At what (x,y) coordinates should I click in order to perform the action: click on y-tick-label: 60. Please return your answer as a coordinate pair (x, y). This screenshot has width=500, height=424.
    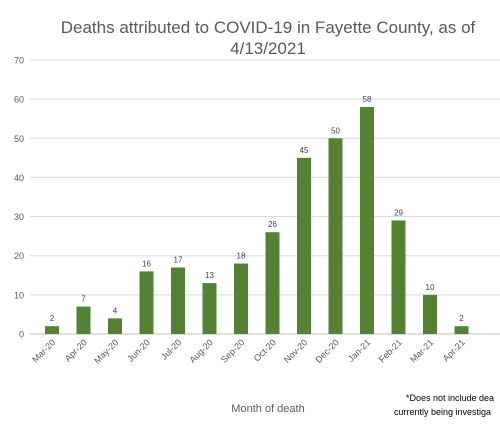
    Looking at the image, I should click on (19, 100).